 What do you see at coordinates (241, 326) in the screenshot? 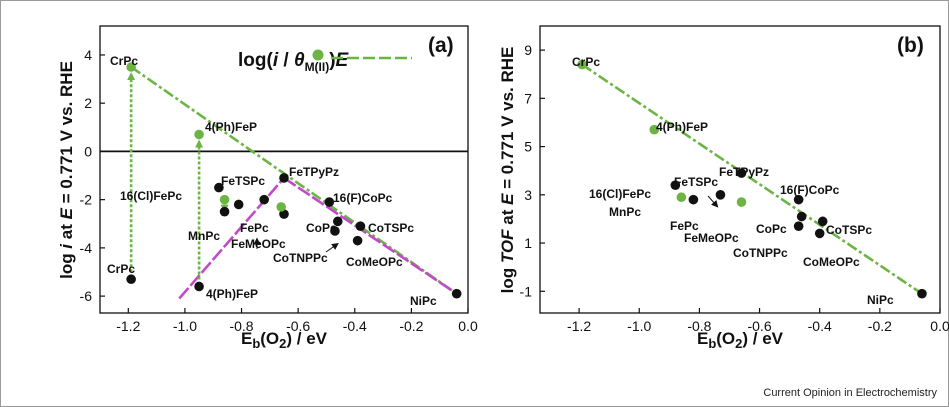
I see `a-x-tick-label: -0.8` at bounding box center [241, 326].